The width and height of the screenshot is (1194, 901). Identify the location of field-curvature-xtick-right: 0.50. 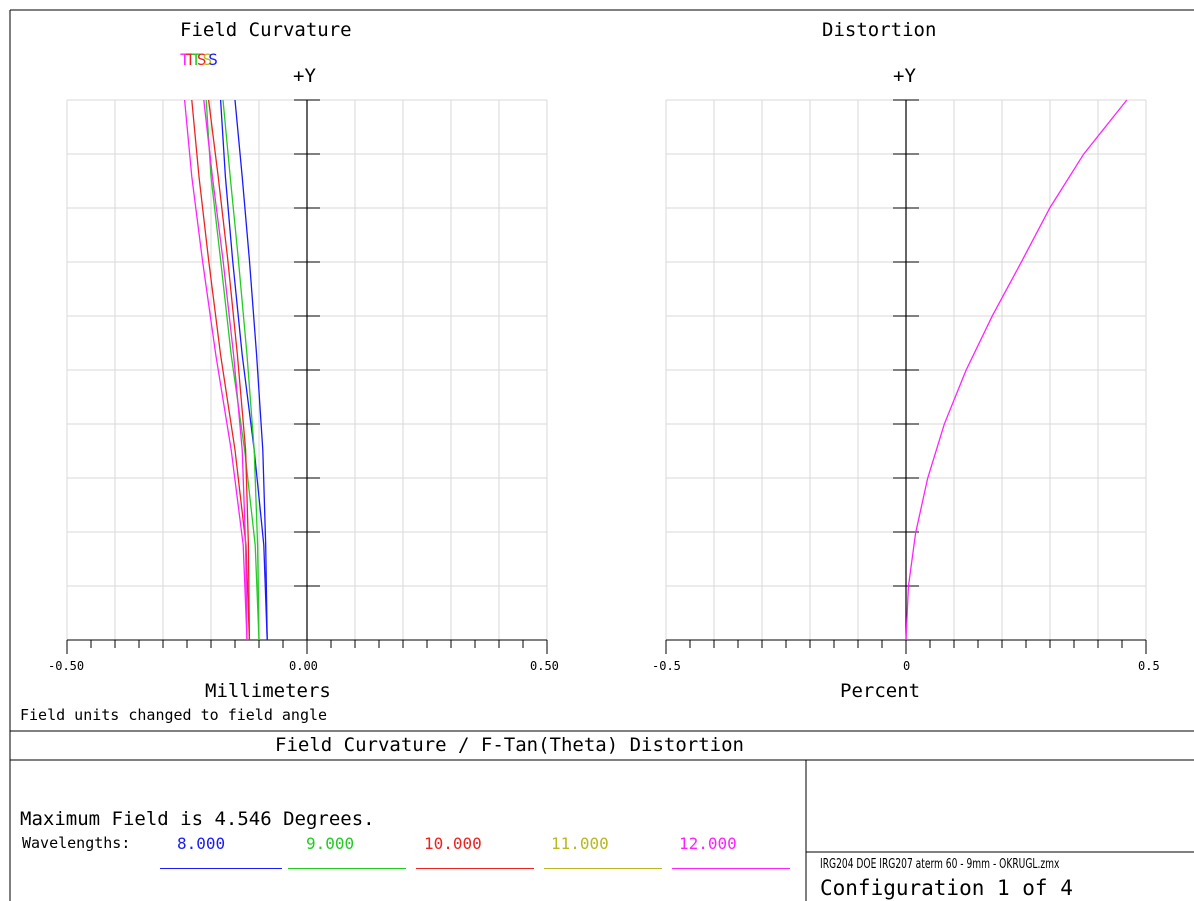
(544, 666).